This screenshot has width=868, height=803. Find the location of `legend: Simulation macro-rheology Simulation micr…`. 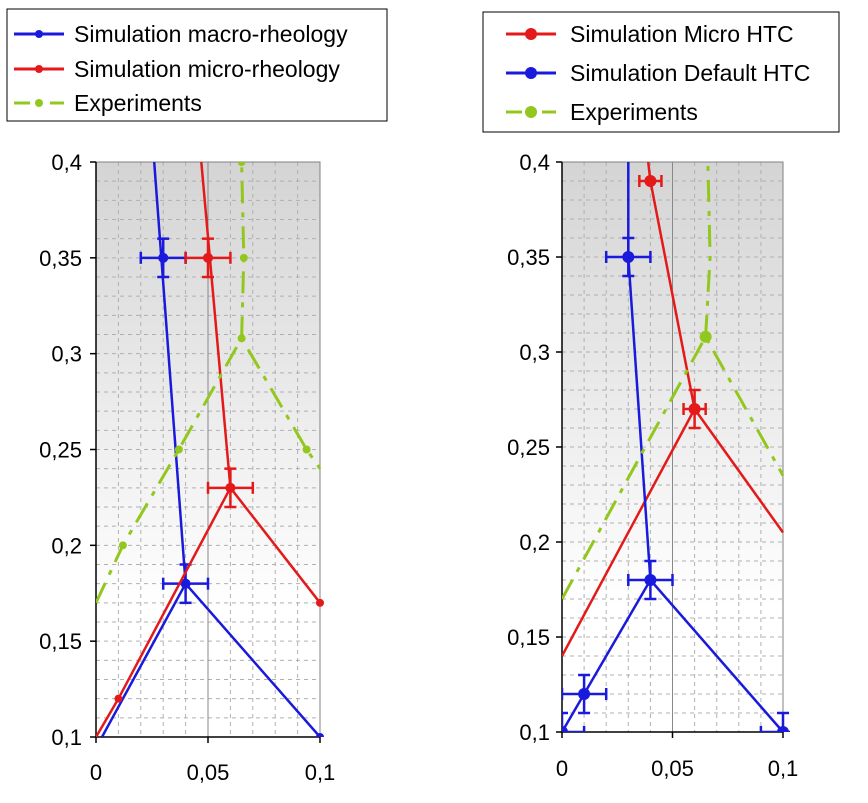

legend: Simulation macro-rheology Simulation micr… is located at coordinates (197, 65).